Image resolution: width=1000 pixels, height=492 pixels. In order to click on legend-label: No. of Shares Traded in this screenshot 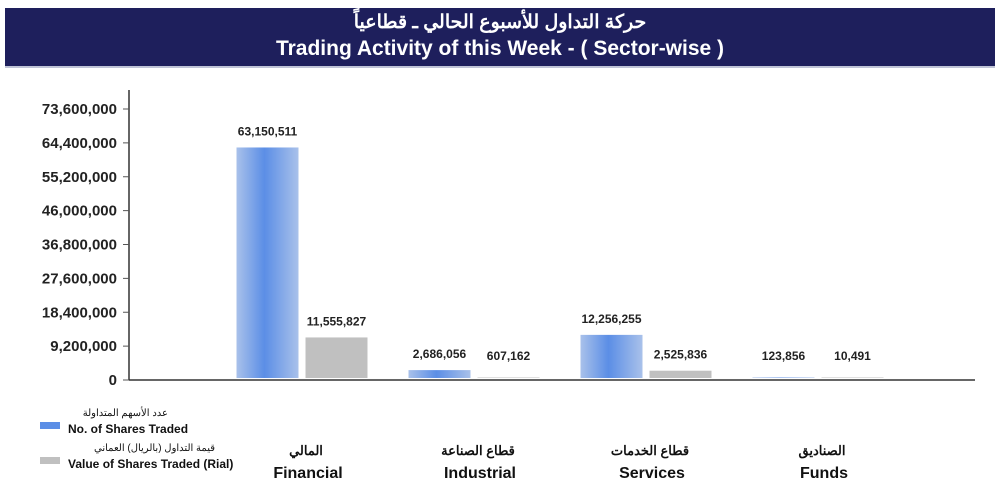, I will do `click(128, 429)`.